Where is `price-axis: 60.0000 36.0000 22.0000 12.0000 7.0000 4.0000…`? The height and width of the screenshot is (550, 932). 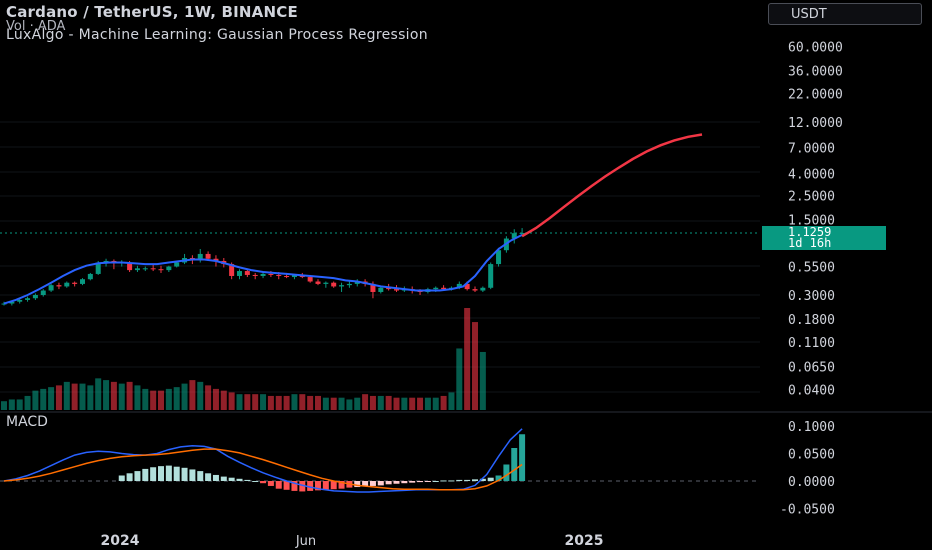
price-axis: 60.0000 36.0000 22.0000 12.0000 7.0000 4.0000… is located at coordinates (815, 220).